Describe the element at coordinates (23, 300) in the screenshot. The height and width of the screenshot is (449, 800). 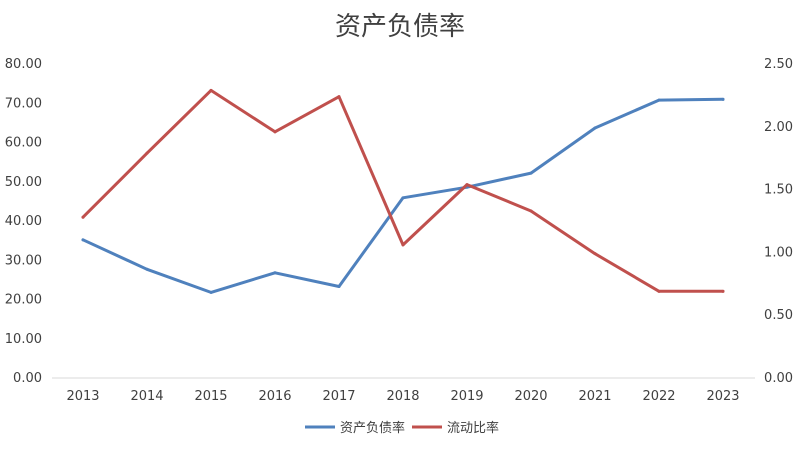
I see `left-tick-label: 20.00` at that location.